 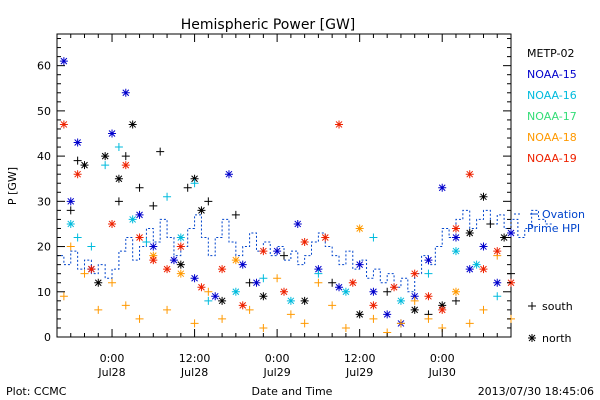 I want to click on x-tick-date-label: Jul28, so click(x=194, y=372).